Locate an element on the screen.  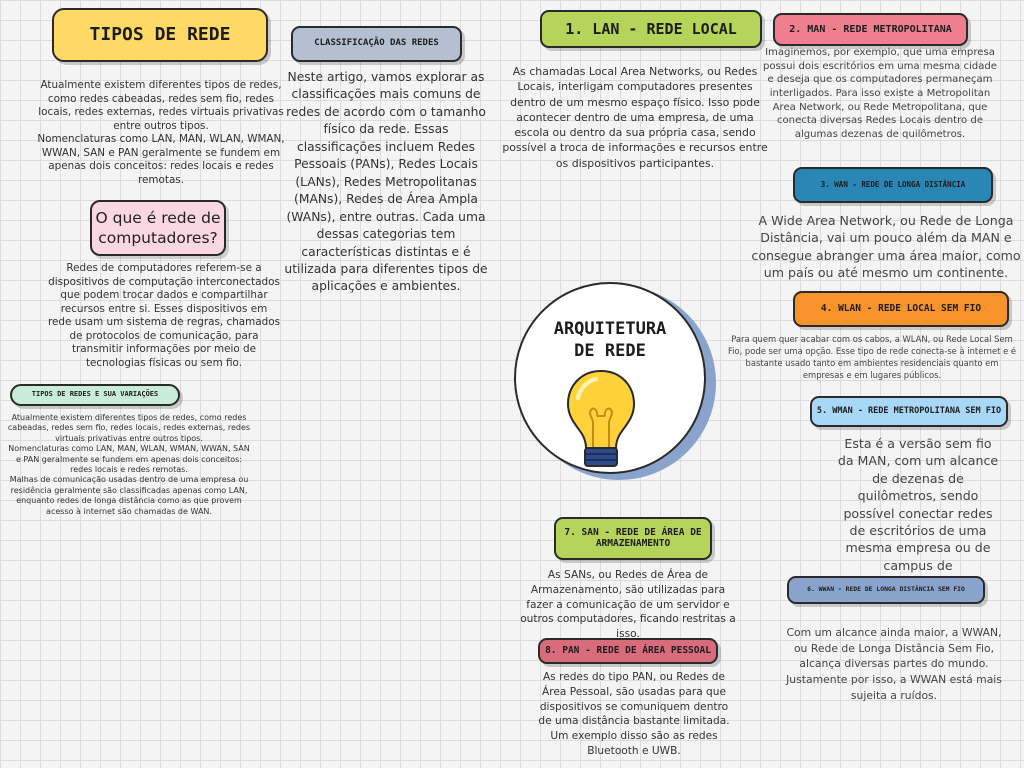
man-title: 2. MAN - REDE METROPOLITANA is located at coordinates (870, 29).